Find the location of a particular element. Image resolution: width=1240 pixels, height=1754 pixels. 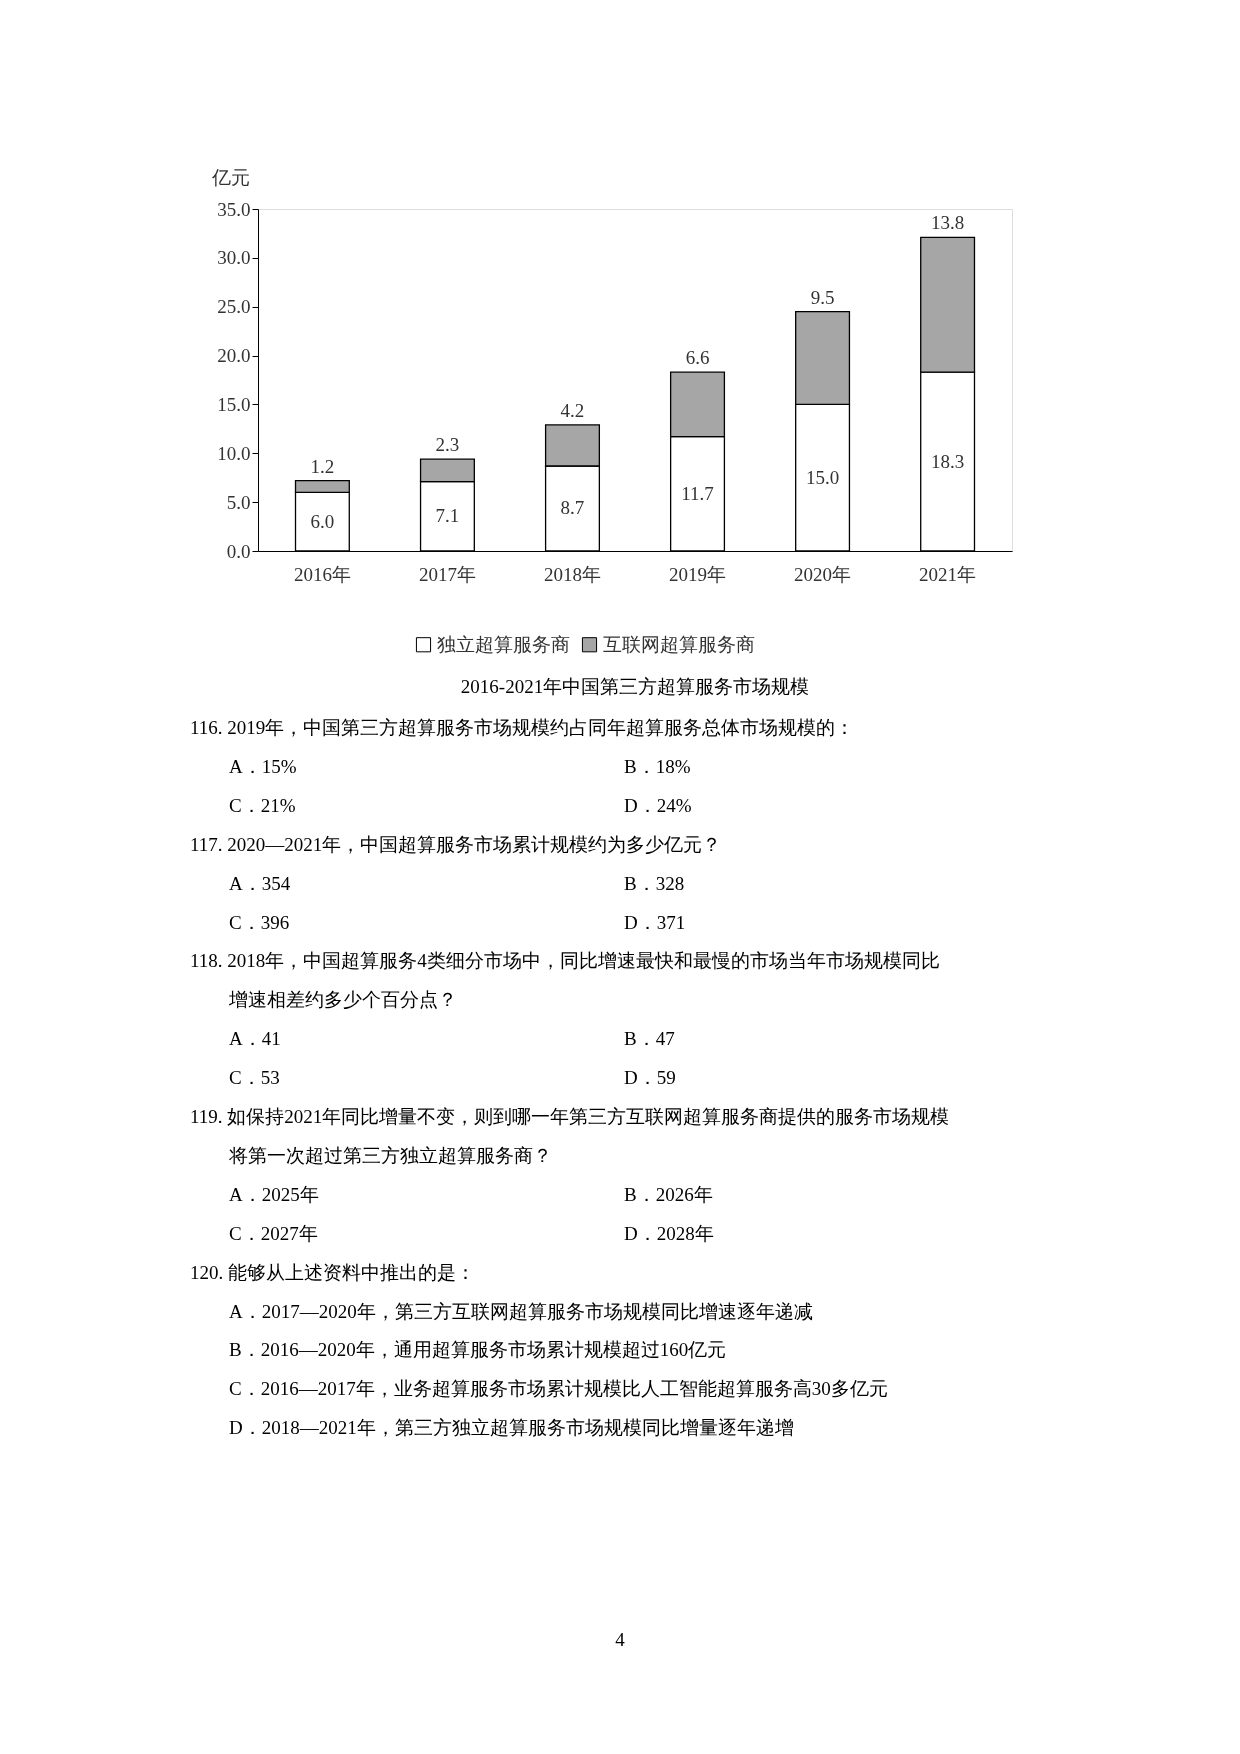

text: B．328 is located at coordinates (654, 883).